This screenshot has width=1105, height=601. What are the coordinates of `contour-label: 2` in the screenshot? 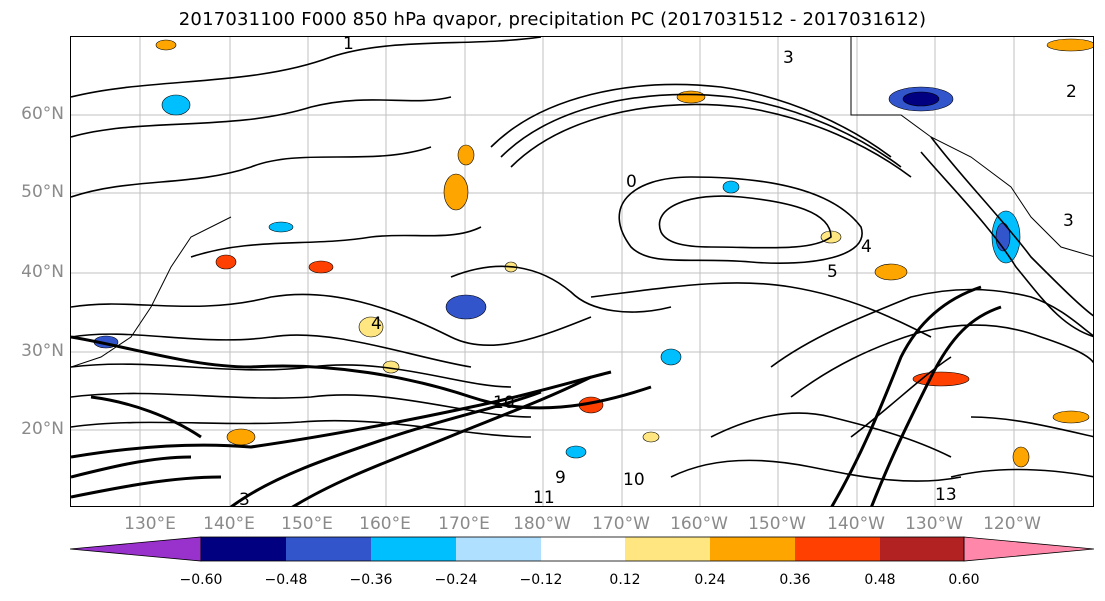 It's located at (1071, 92).